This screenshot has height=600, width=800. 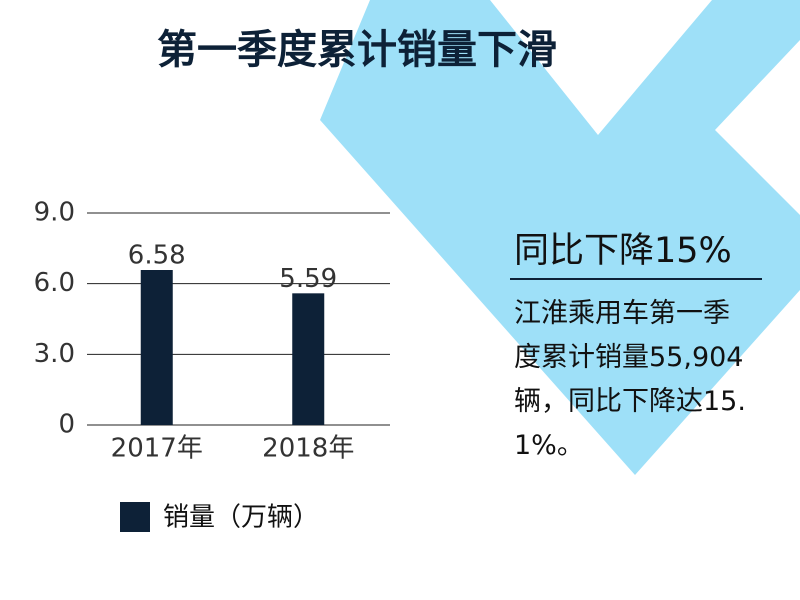 What do you see at coordinates (623, 251) in the screenshot?
I see `annotation-title: 同比下降15%` at bounding box center [623, 251].